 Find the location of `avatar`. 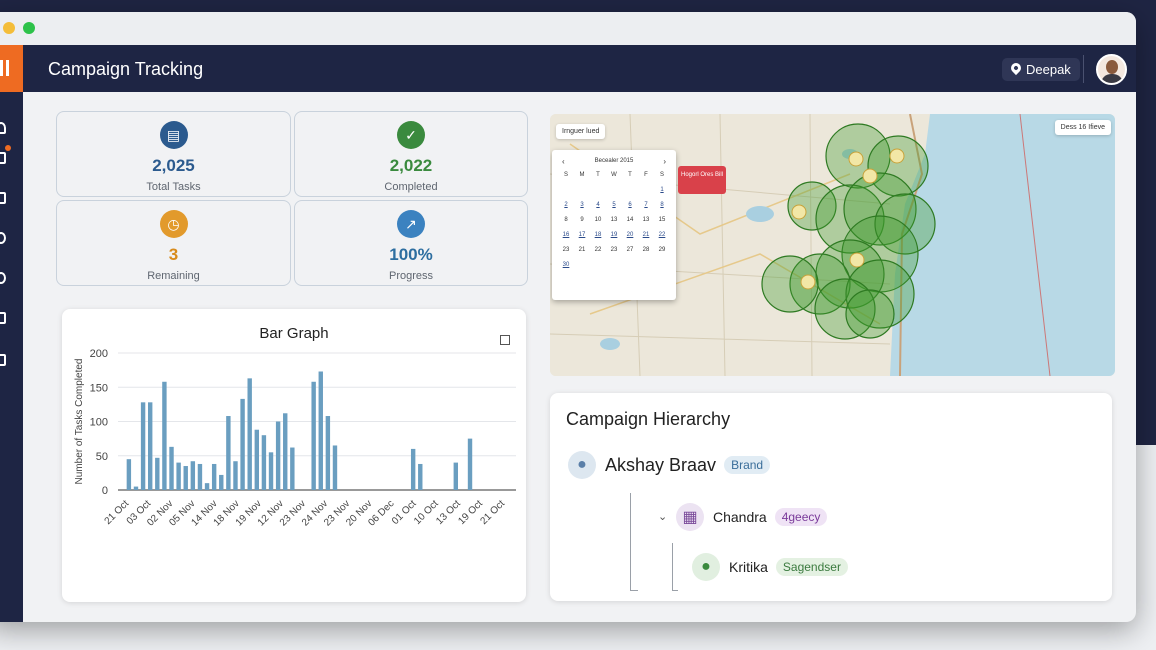

avatar is located at coordinates (1111, 69).